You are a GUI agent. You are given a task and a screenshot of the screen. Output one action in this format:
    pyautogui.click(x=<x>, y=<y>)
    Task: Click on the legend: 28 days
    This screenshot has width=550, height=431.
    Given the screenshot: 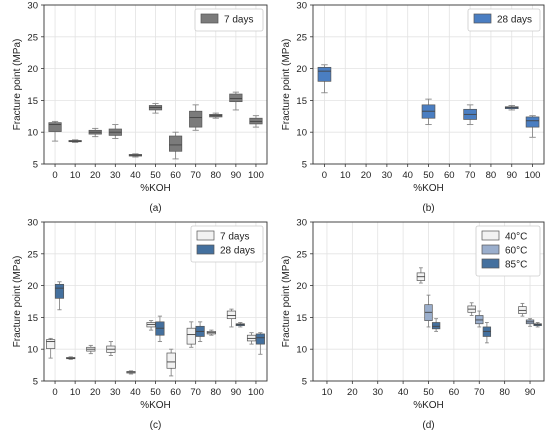 What is the action you would take?
    pyautogui.click(x=504, y=20)
    